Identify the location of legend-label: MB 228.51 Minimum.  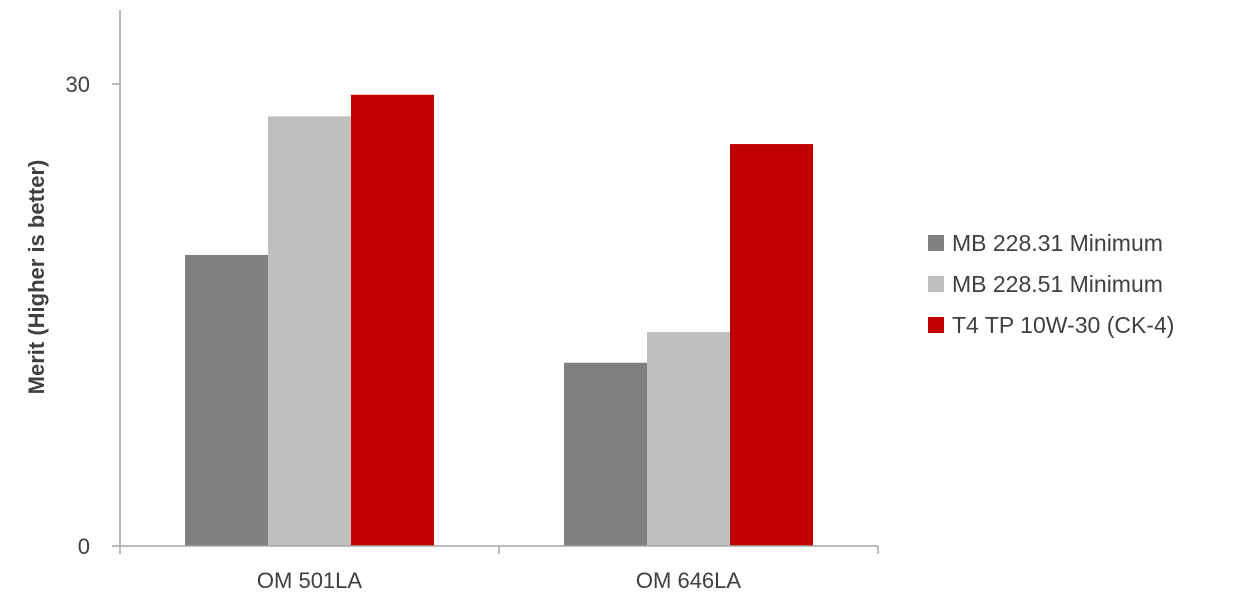
(1057, 284).